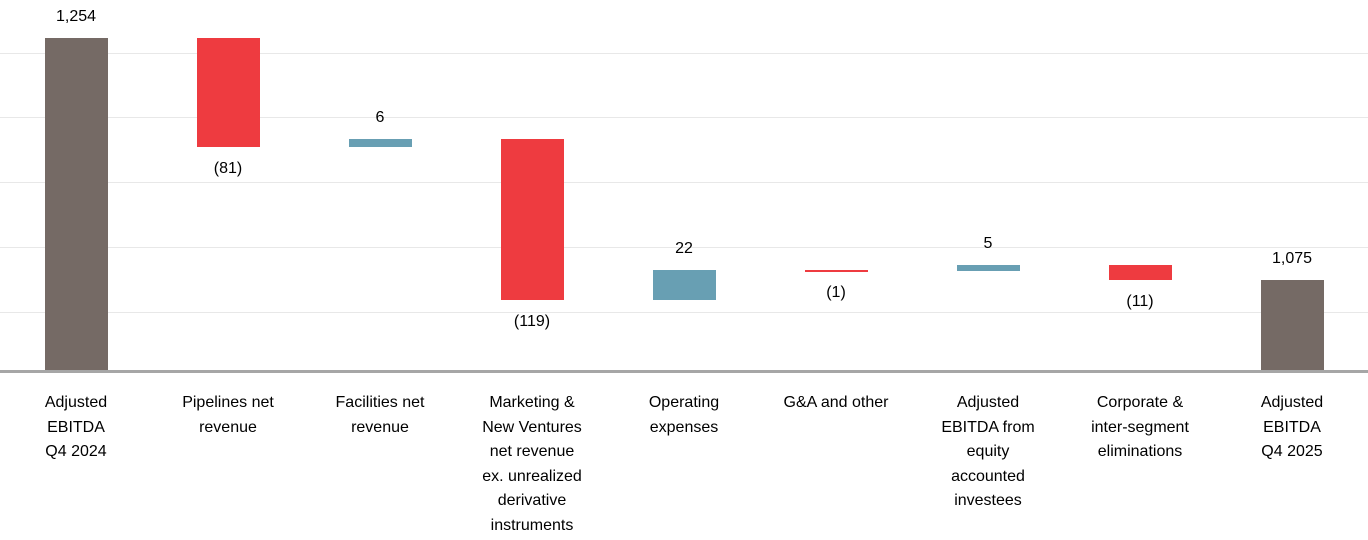 This screenshot has width=1368, height=540. I want to click on value-label-ga-and-other: (1), so click(836, 293).